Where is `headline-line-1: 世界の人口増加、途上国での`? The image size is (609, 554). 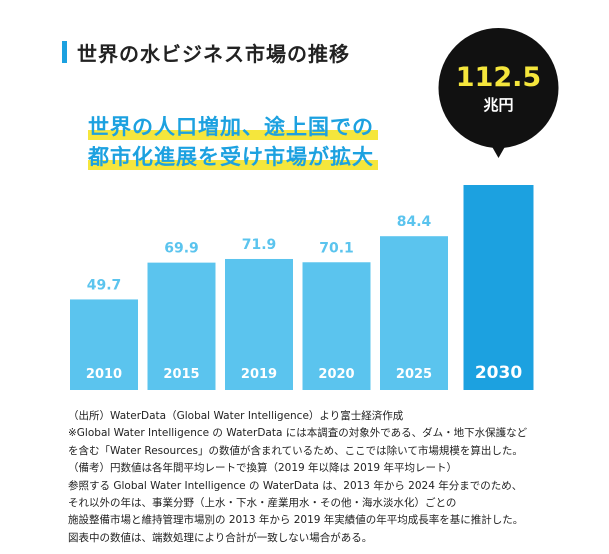 headline-line-1: 世界の人口増加、途上国での is located at coordinates (233, 127).